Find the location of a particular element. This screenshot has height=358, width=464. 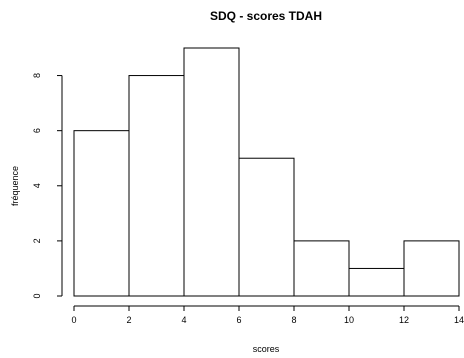

x-axis: 0 2 4 6 8 10 12 14 is located at coordinates (267, 315).